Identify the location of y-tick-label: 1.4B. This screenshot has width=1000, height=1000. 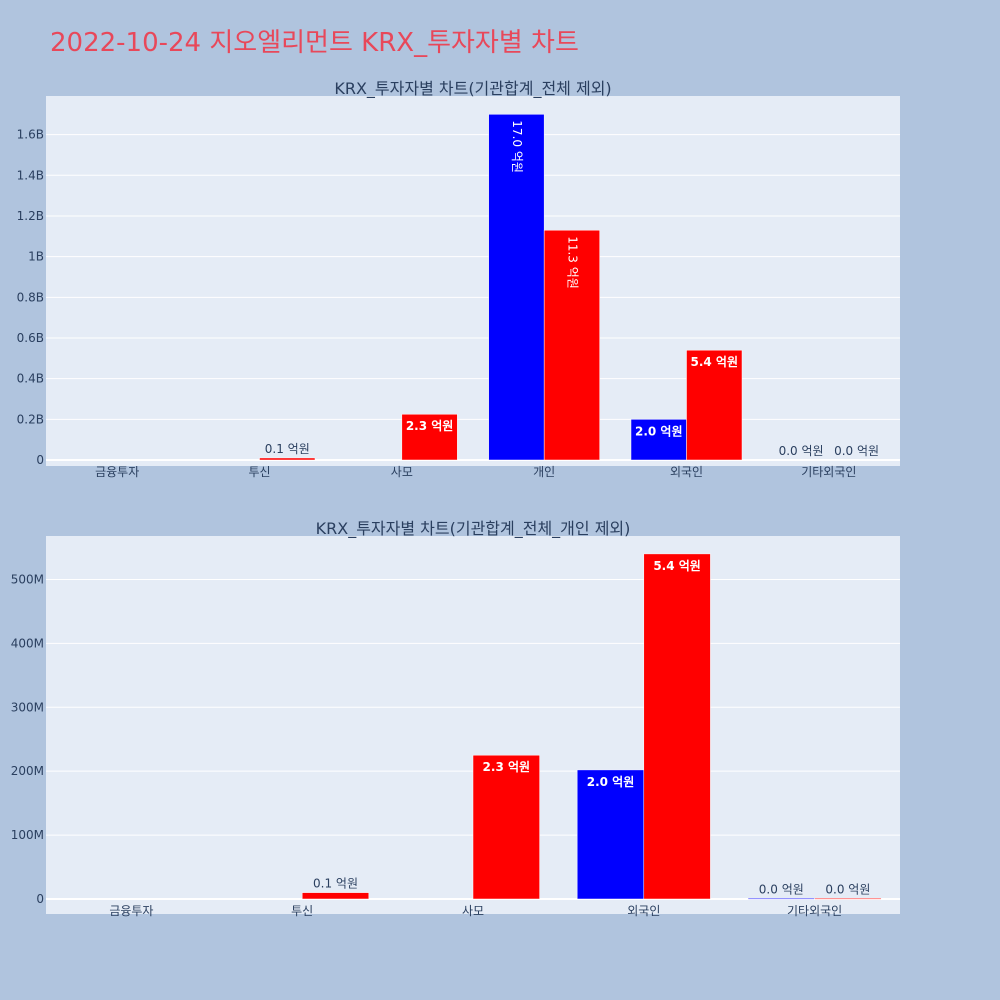
(30, 175).